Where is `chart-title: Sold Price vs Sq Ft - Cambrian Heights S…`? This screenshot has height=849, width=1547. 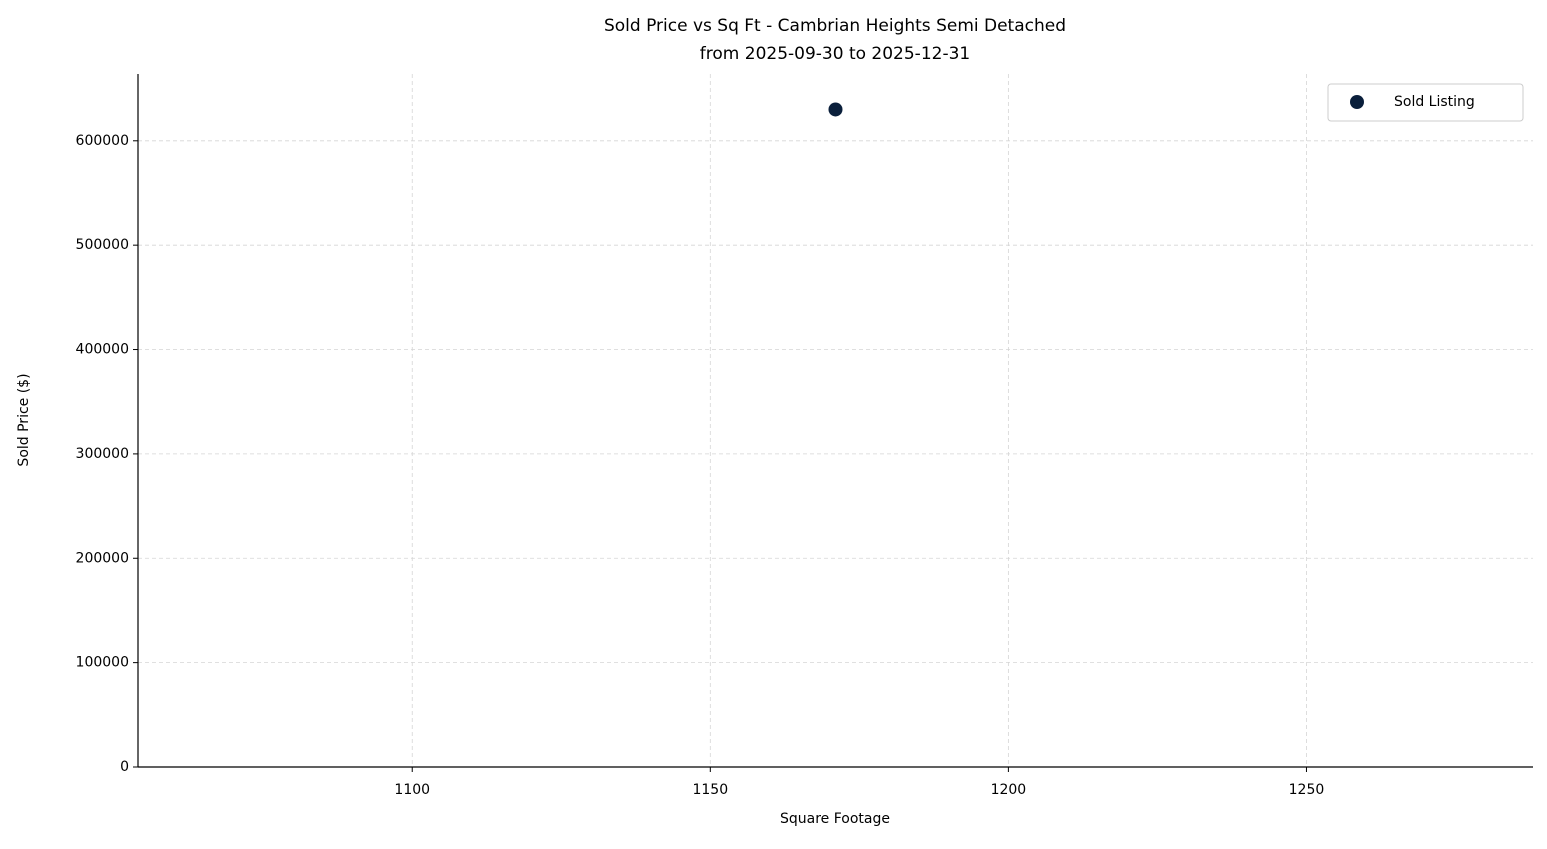 chart-title: Sold Price vs Sq Ft - Cambrian Heights S… is located at coordinates (835, 26).